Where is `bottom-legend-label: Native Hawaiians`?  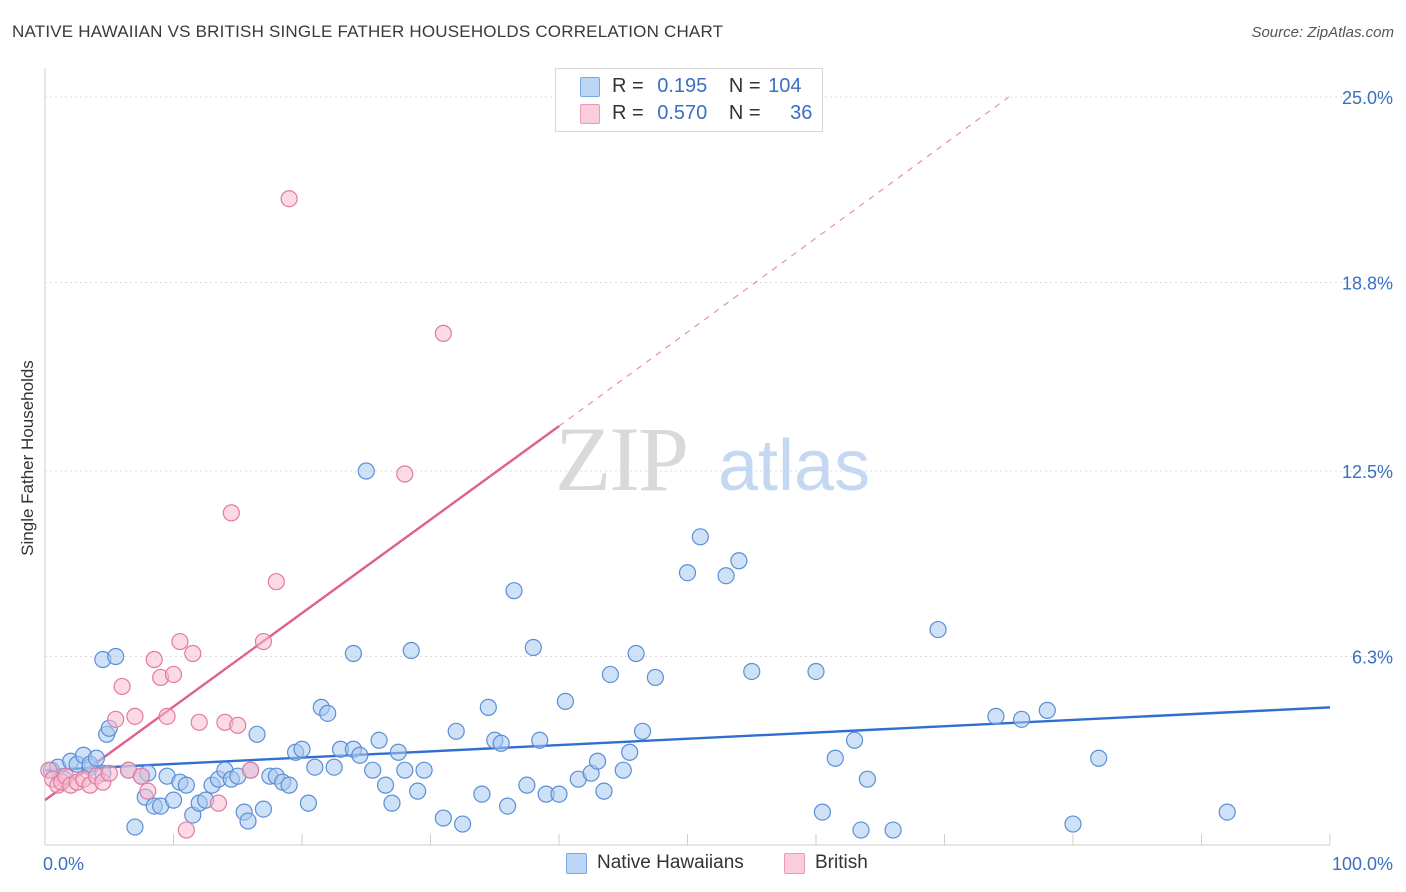
bottom-legend-label: Native Hawaiians is located at coordinates (670, 862).